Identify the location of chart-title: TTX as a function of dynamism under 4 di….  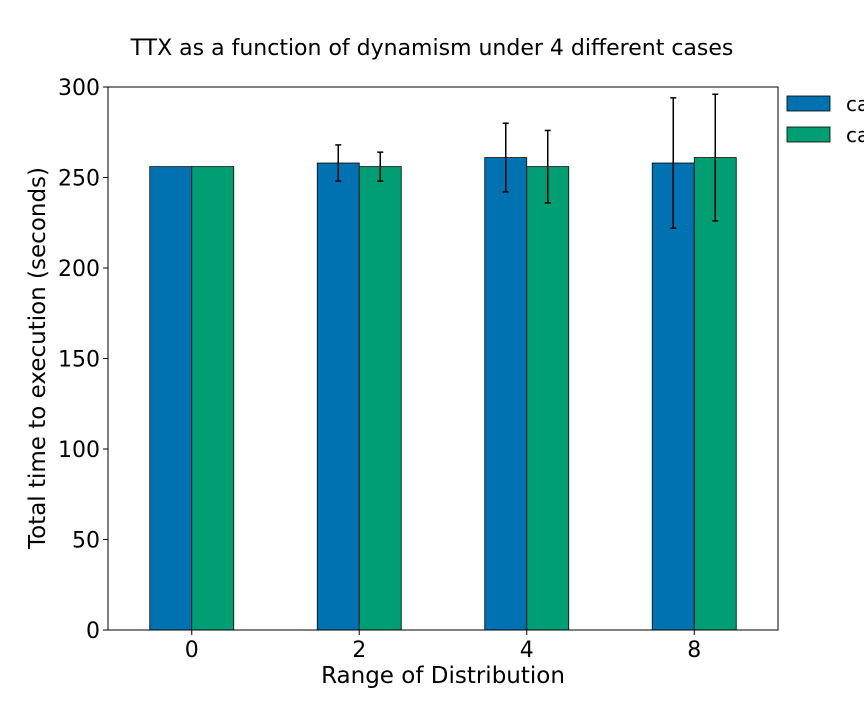
(432, 48).